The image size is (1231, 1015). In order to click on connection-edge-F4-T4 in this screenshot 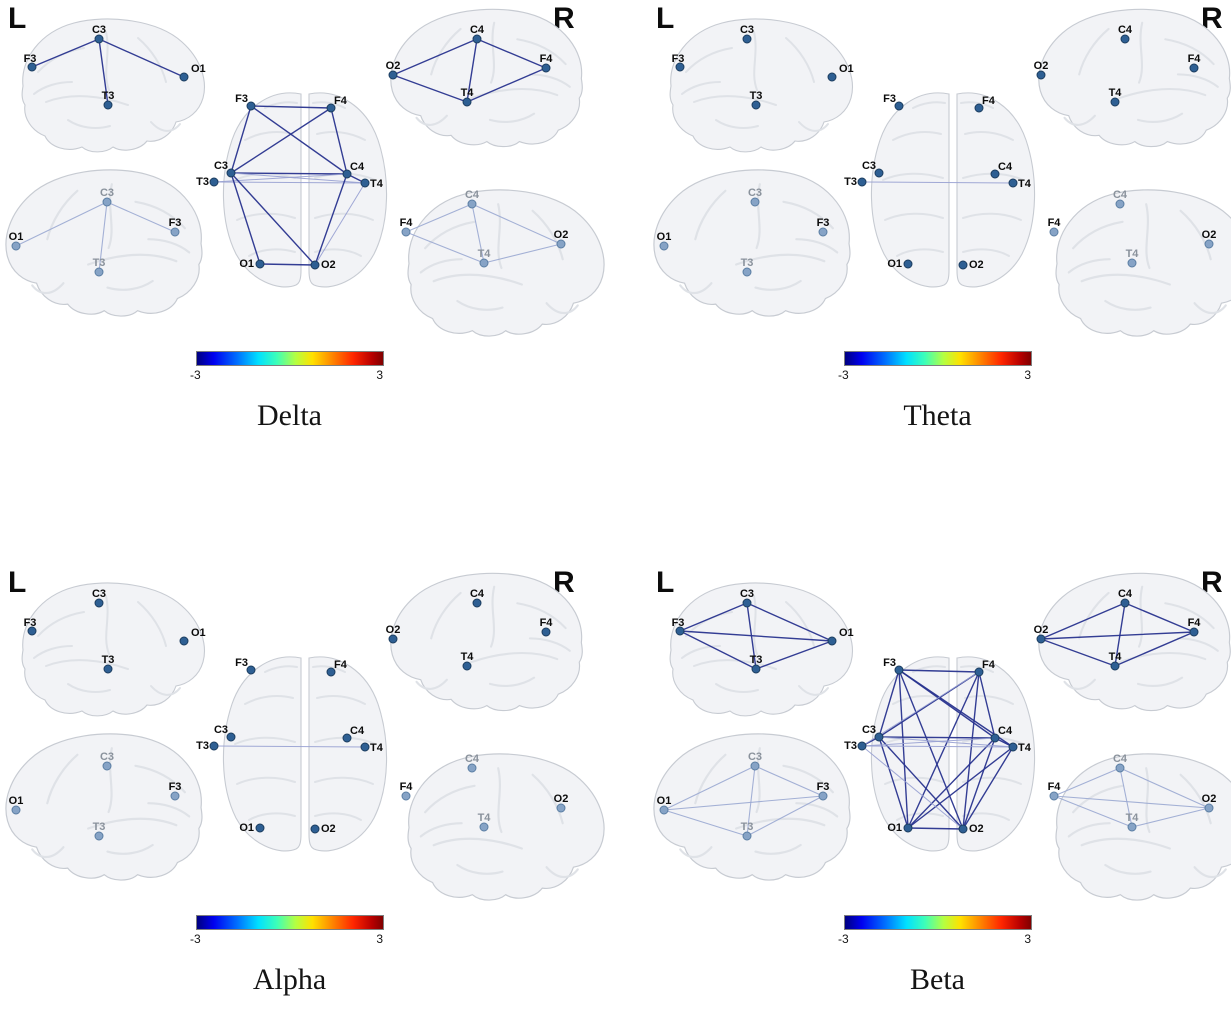, I will do `click(1093, 811)`.